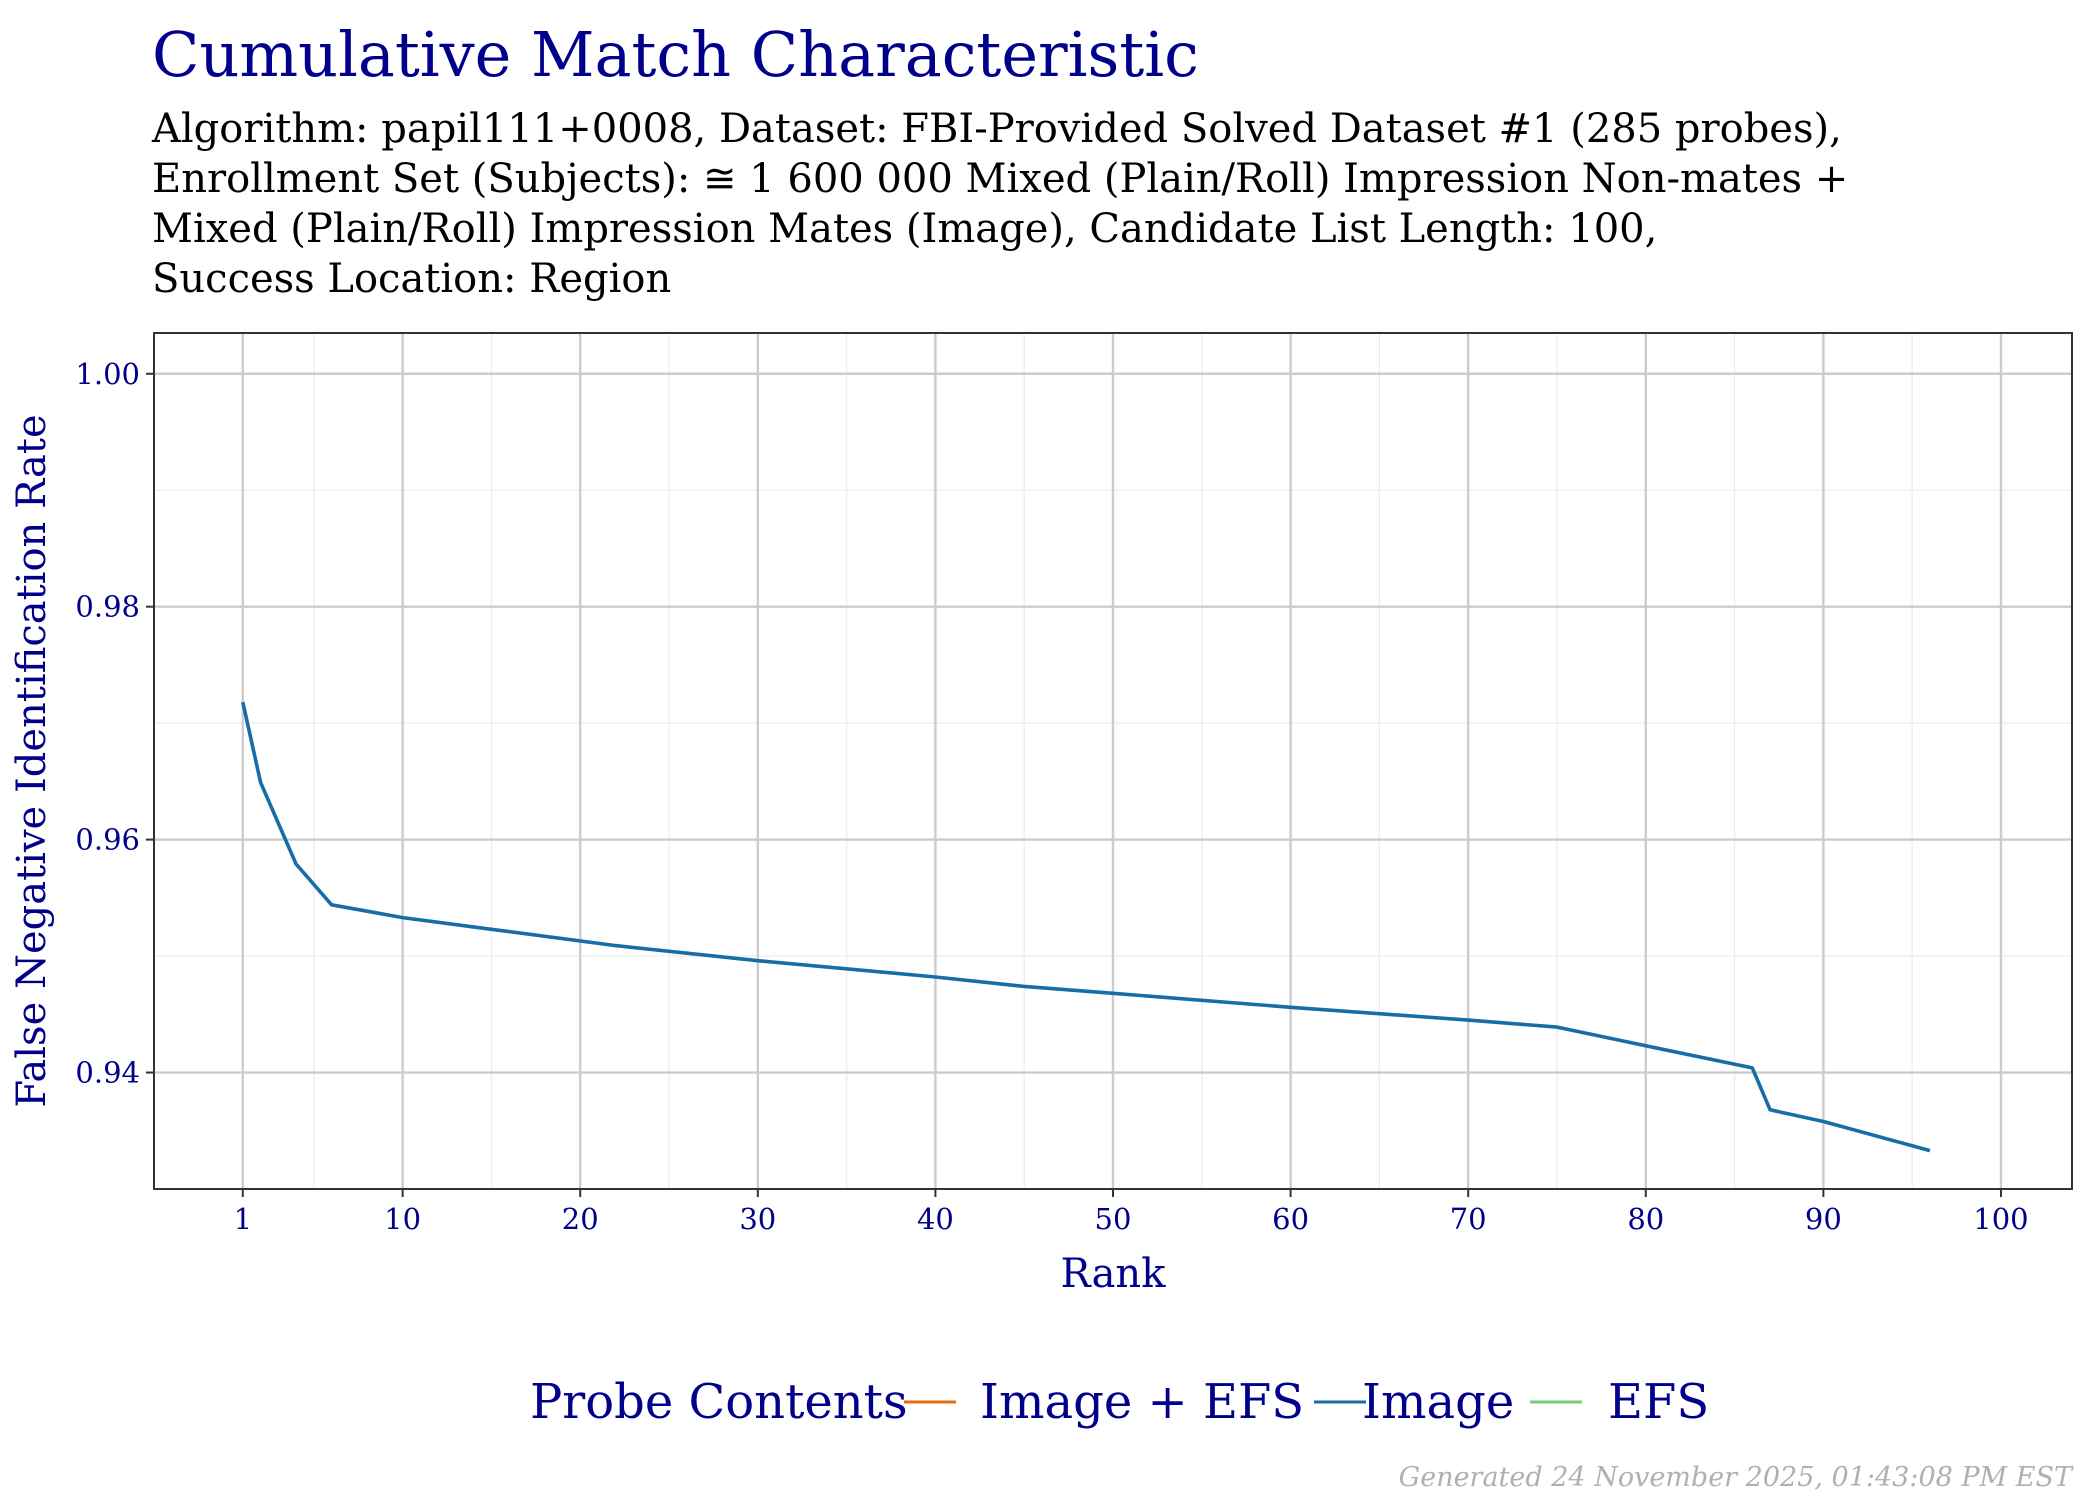  Describe the element at coordinates (675, 54) in the screenshot. I see `chart-title: Cumulative Match Characteristic` at that location.